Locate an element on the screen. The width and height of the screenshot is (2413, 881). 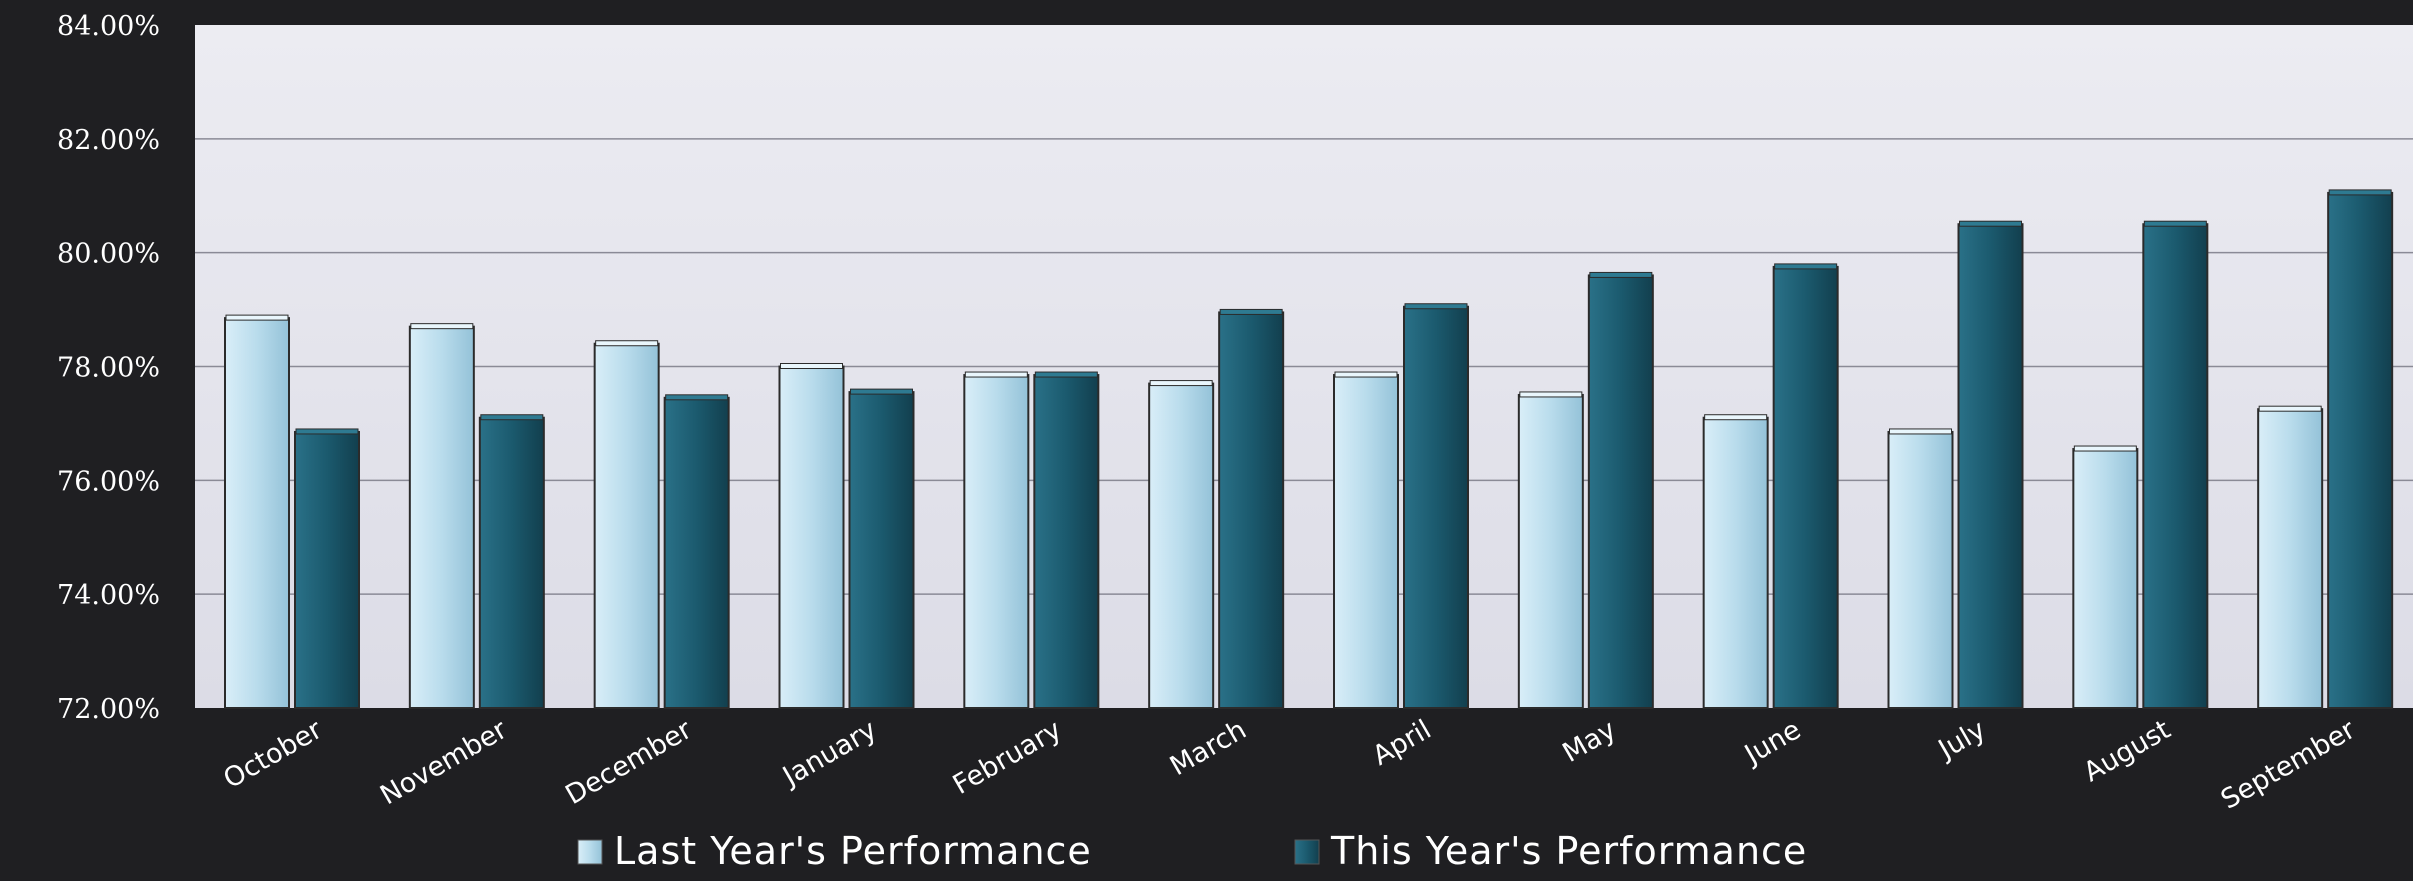
bar-last-year-s-performance-december is located at coordinates (626, 525).